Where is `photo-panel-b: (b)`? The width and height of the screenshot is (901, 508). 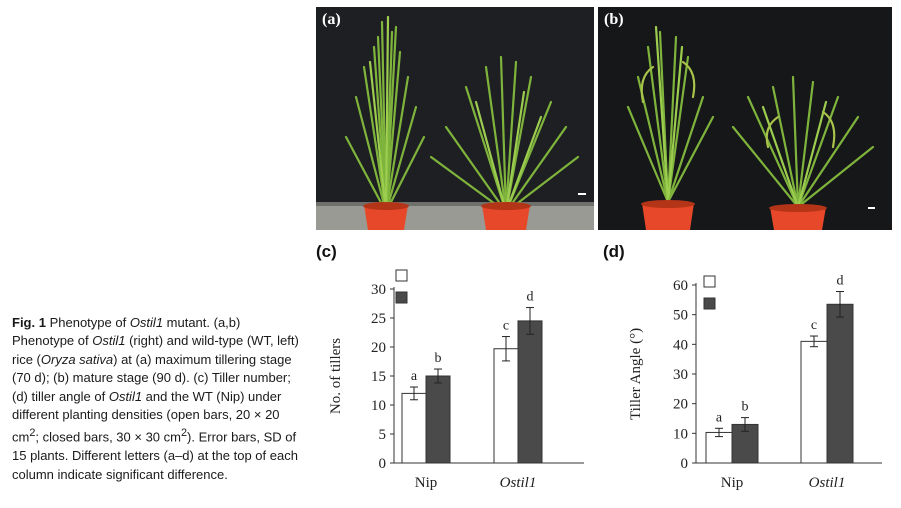 photo-panel-b: (b) is located at coordinates (745, 118).